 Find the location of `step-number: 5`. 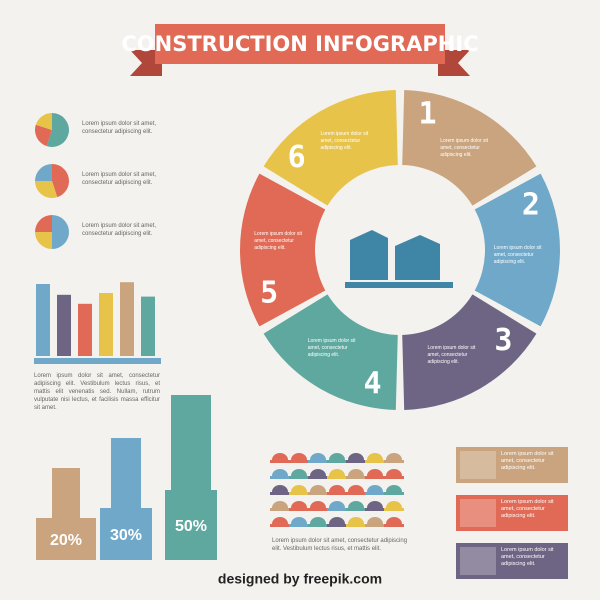

step-number: 5 is located at coordinates (269, 292).